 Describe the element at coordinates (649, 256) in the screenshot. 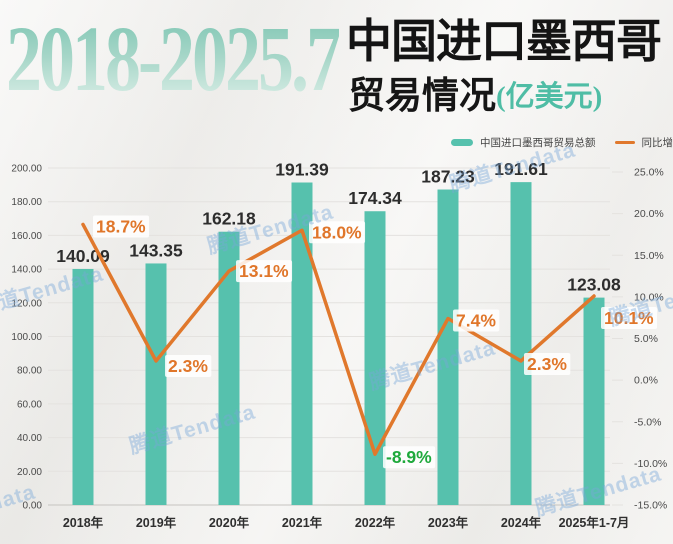

I see `axis-label-right: 15.0%` at that location.